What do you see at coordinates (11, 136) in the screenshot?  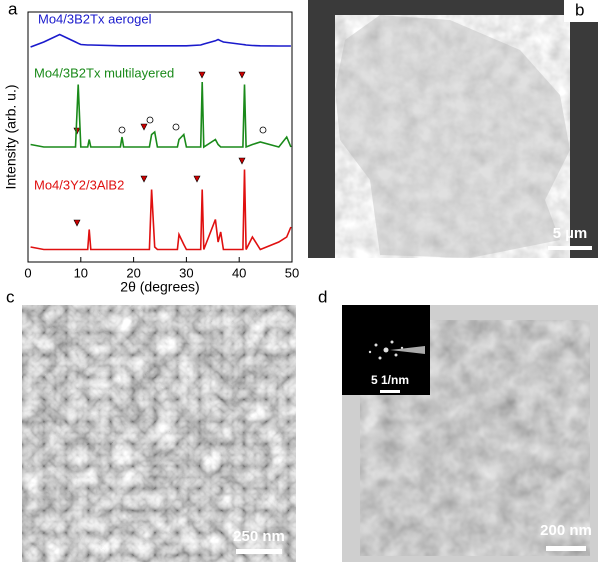 I see `y-axis-label: Intensity (arb. u.)` at bounding box center [11, 136].